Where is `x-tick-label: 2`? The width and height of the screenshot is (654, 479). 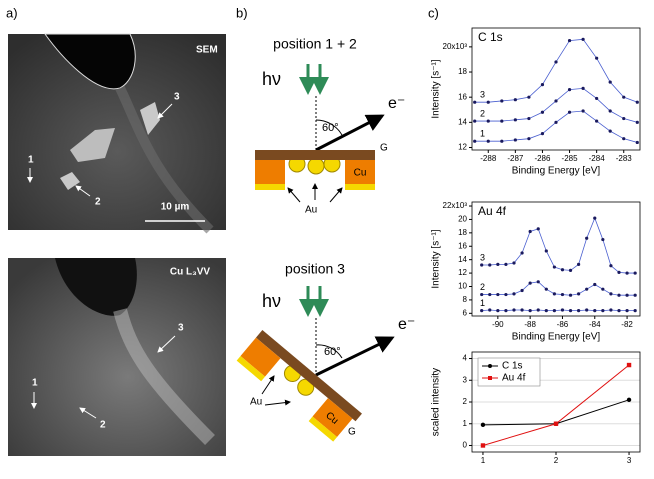 x-tick-label: 2 is located at coordinates (556, 460).